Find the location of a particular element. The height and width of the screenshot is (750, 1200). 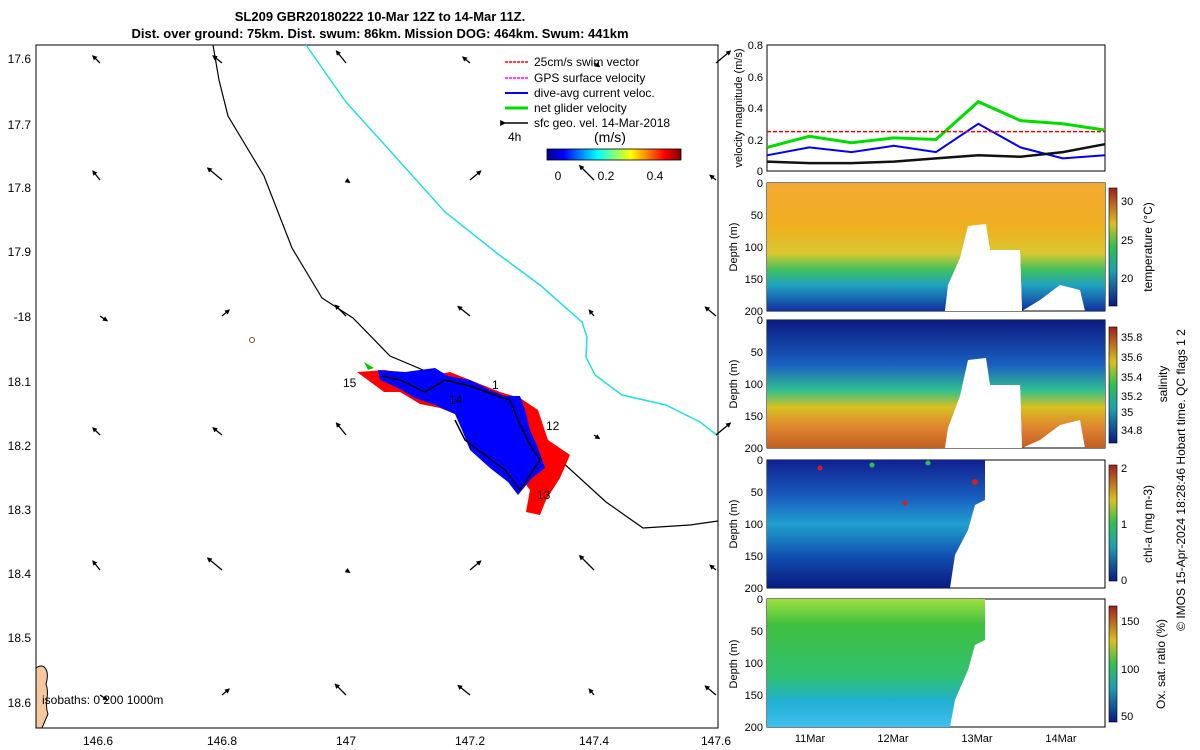

speed-colorbar is located at coordinates (614, 154).